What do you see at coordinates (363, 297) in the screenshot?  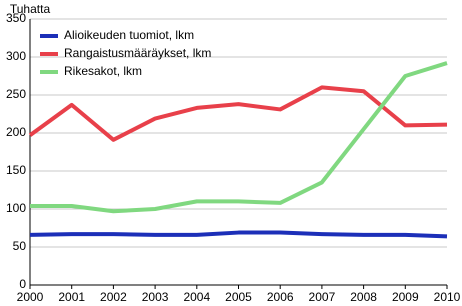 I see `x-tick-label: 2008` at bounding box center [363, 297].